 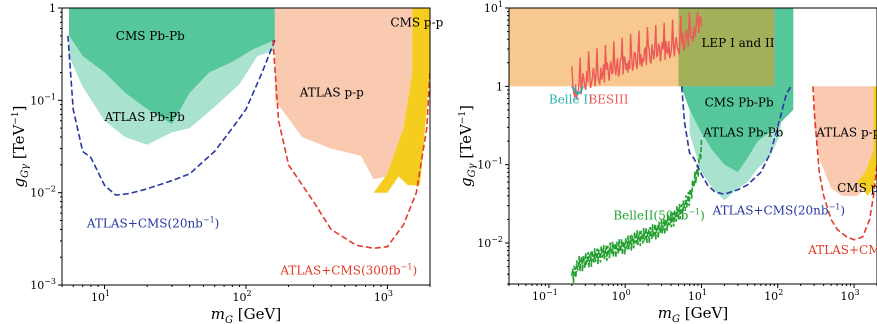 What do you see at coordinates (552, 292) in the screenshot?
I see `x-tick-exp: −1` at bounding box center [552, 292].